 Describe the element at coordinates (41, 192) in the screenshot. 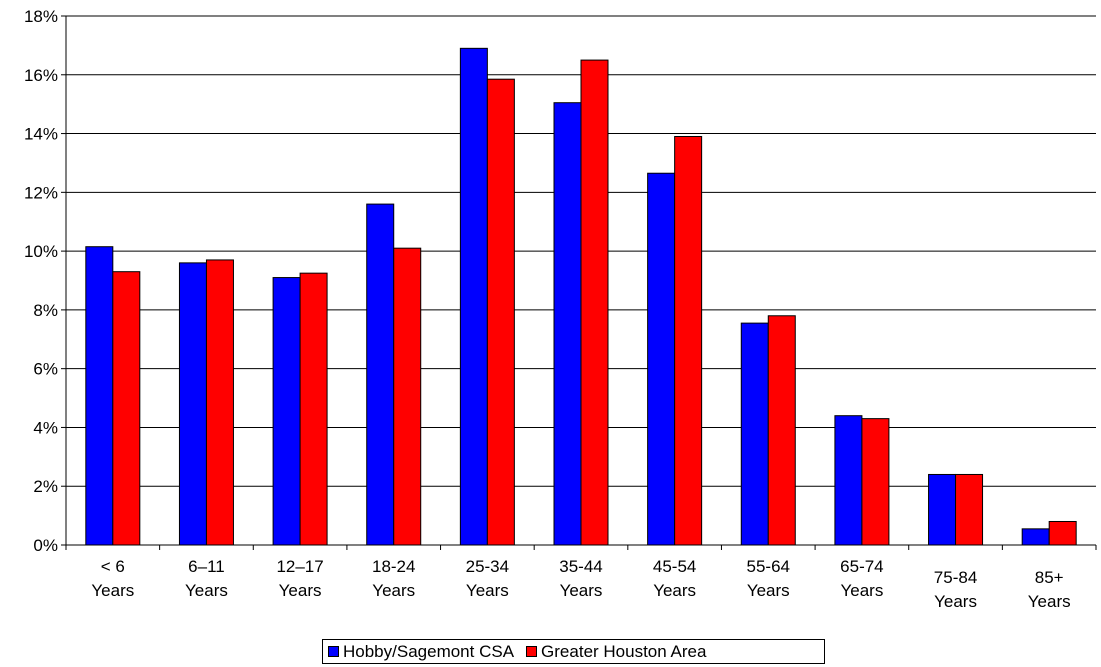

I see `y-tick-label: 12%` at that location.